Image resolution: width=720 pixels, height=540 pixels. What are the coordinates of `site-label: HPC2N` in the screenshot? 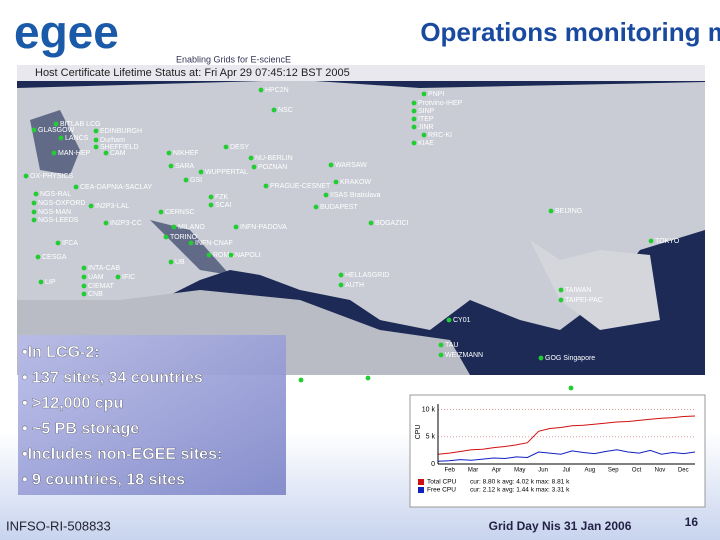 It's located at (277, 90).